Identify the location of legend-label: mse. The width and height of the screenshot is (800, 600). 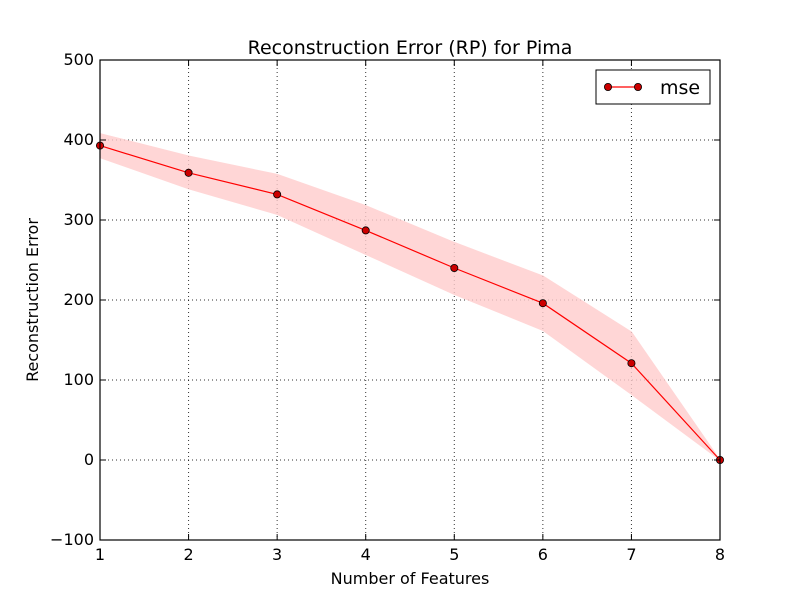
(680, 88).